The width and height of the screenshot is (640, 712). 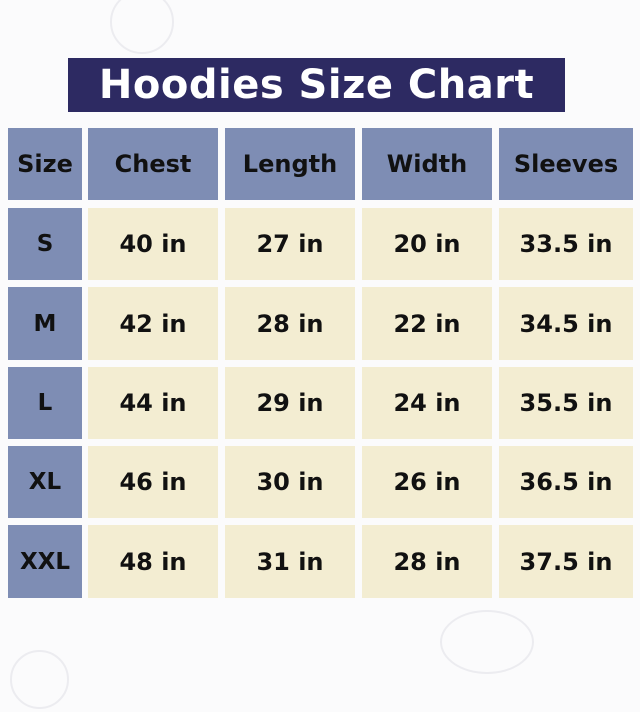 What do you see at coordinates (290, 403) in the screenshot?
I see `table-cell: 29 in` at bounding box center [290, 403].